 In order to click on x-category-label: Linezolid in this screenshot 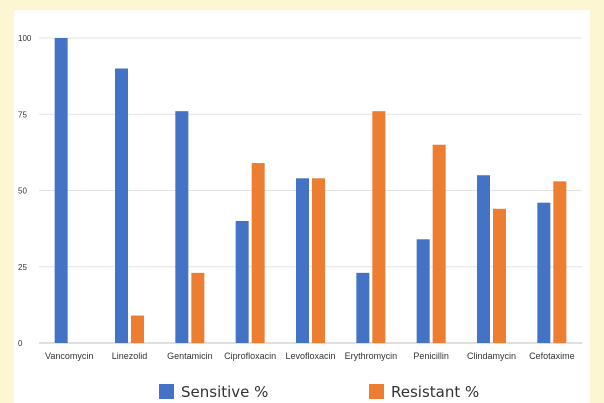, I will do `click(130, 356)`.